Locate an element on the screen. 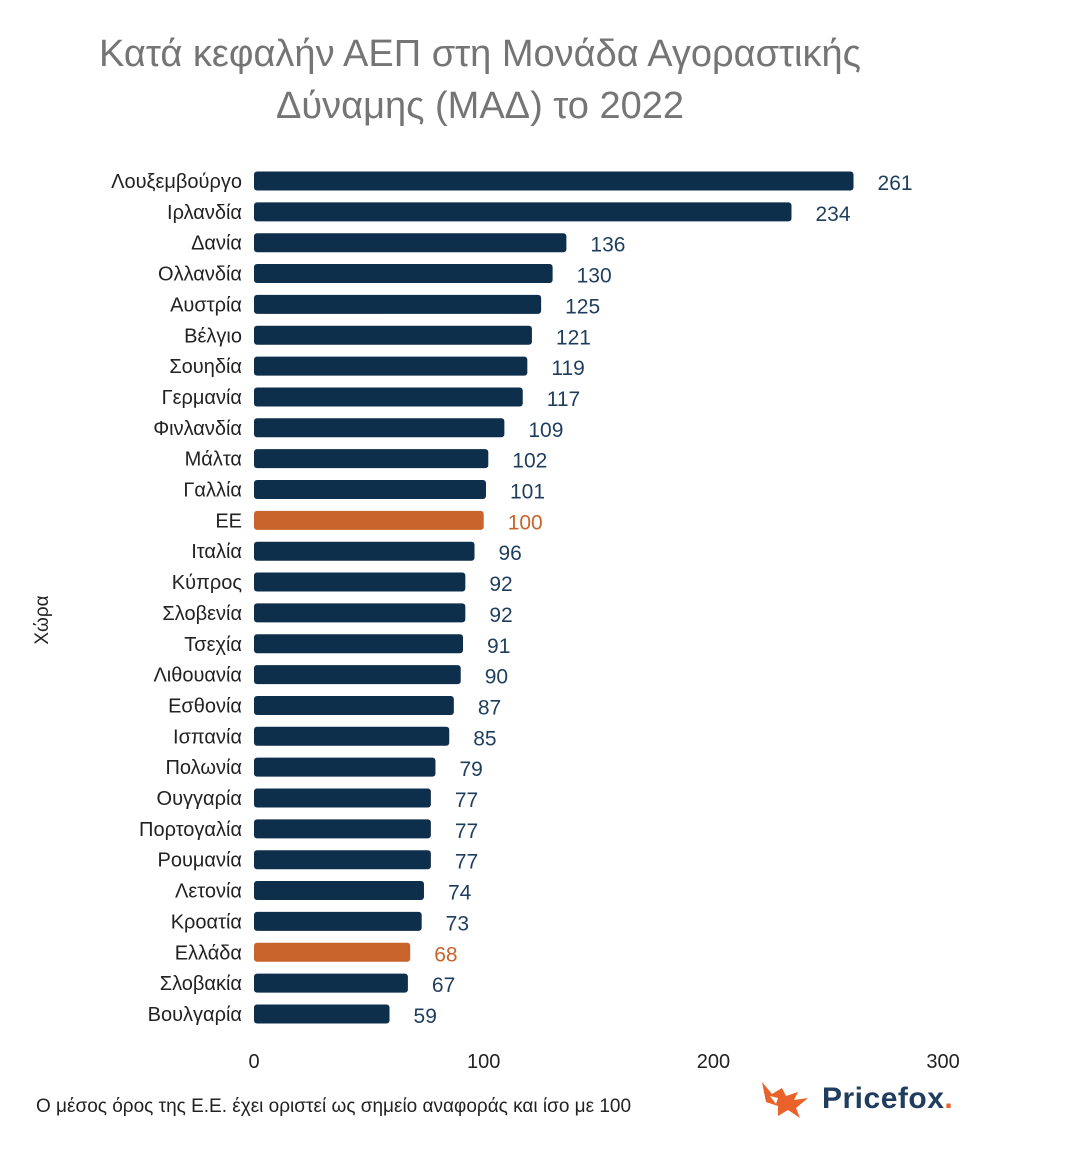 The width and height of the screenshot is (1068, 1155). x-tick-label: 300 is located at coordinates (942, 1062).